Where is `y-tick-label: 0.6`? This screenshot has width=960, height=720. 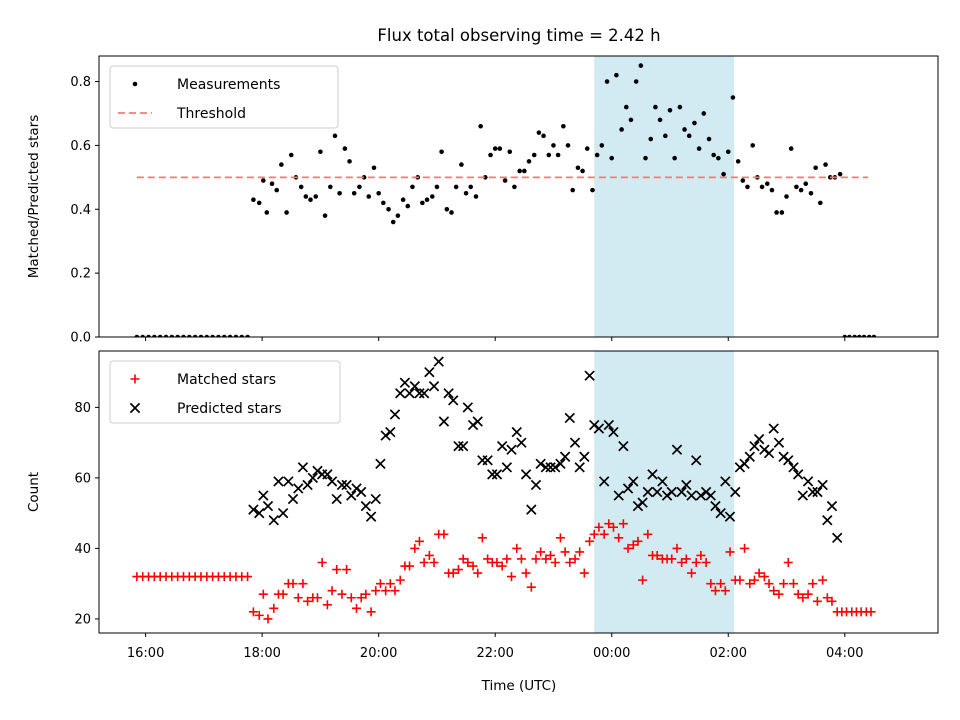
y-tick-label: 0.6 is located at coordinates (80, 146).